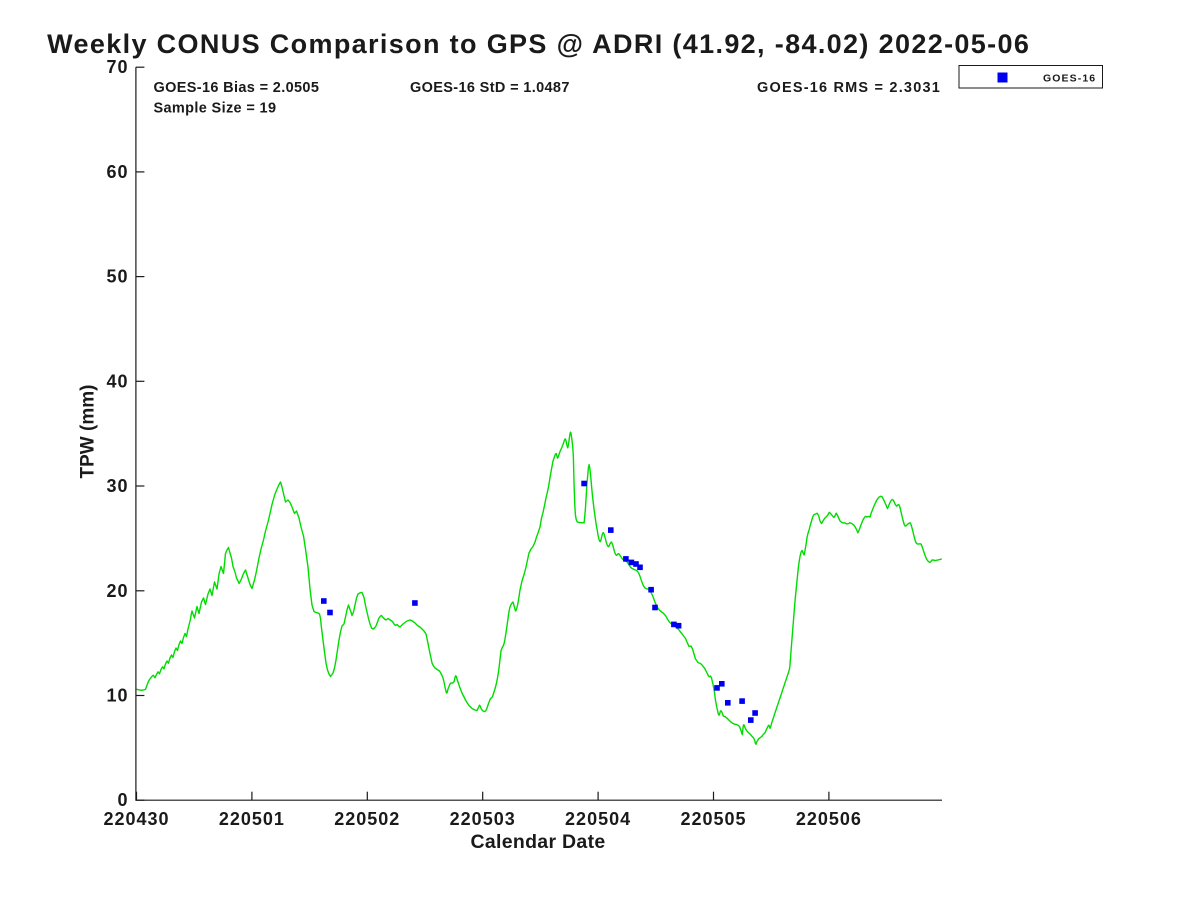 The image size is (1200, 900). What do you see at coordinates (136, 819) in the screenshot?
I see `svg-text: 220430` at bounding box center [136, 819].